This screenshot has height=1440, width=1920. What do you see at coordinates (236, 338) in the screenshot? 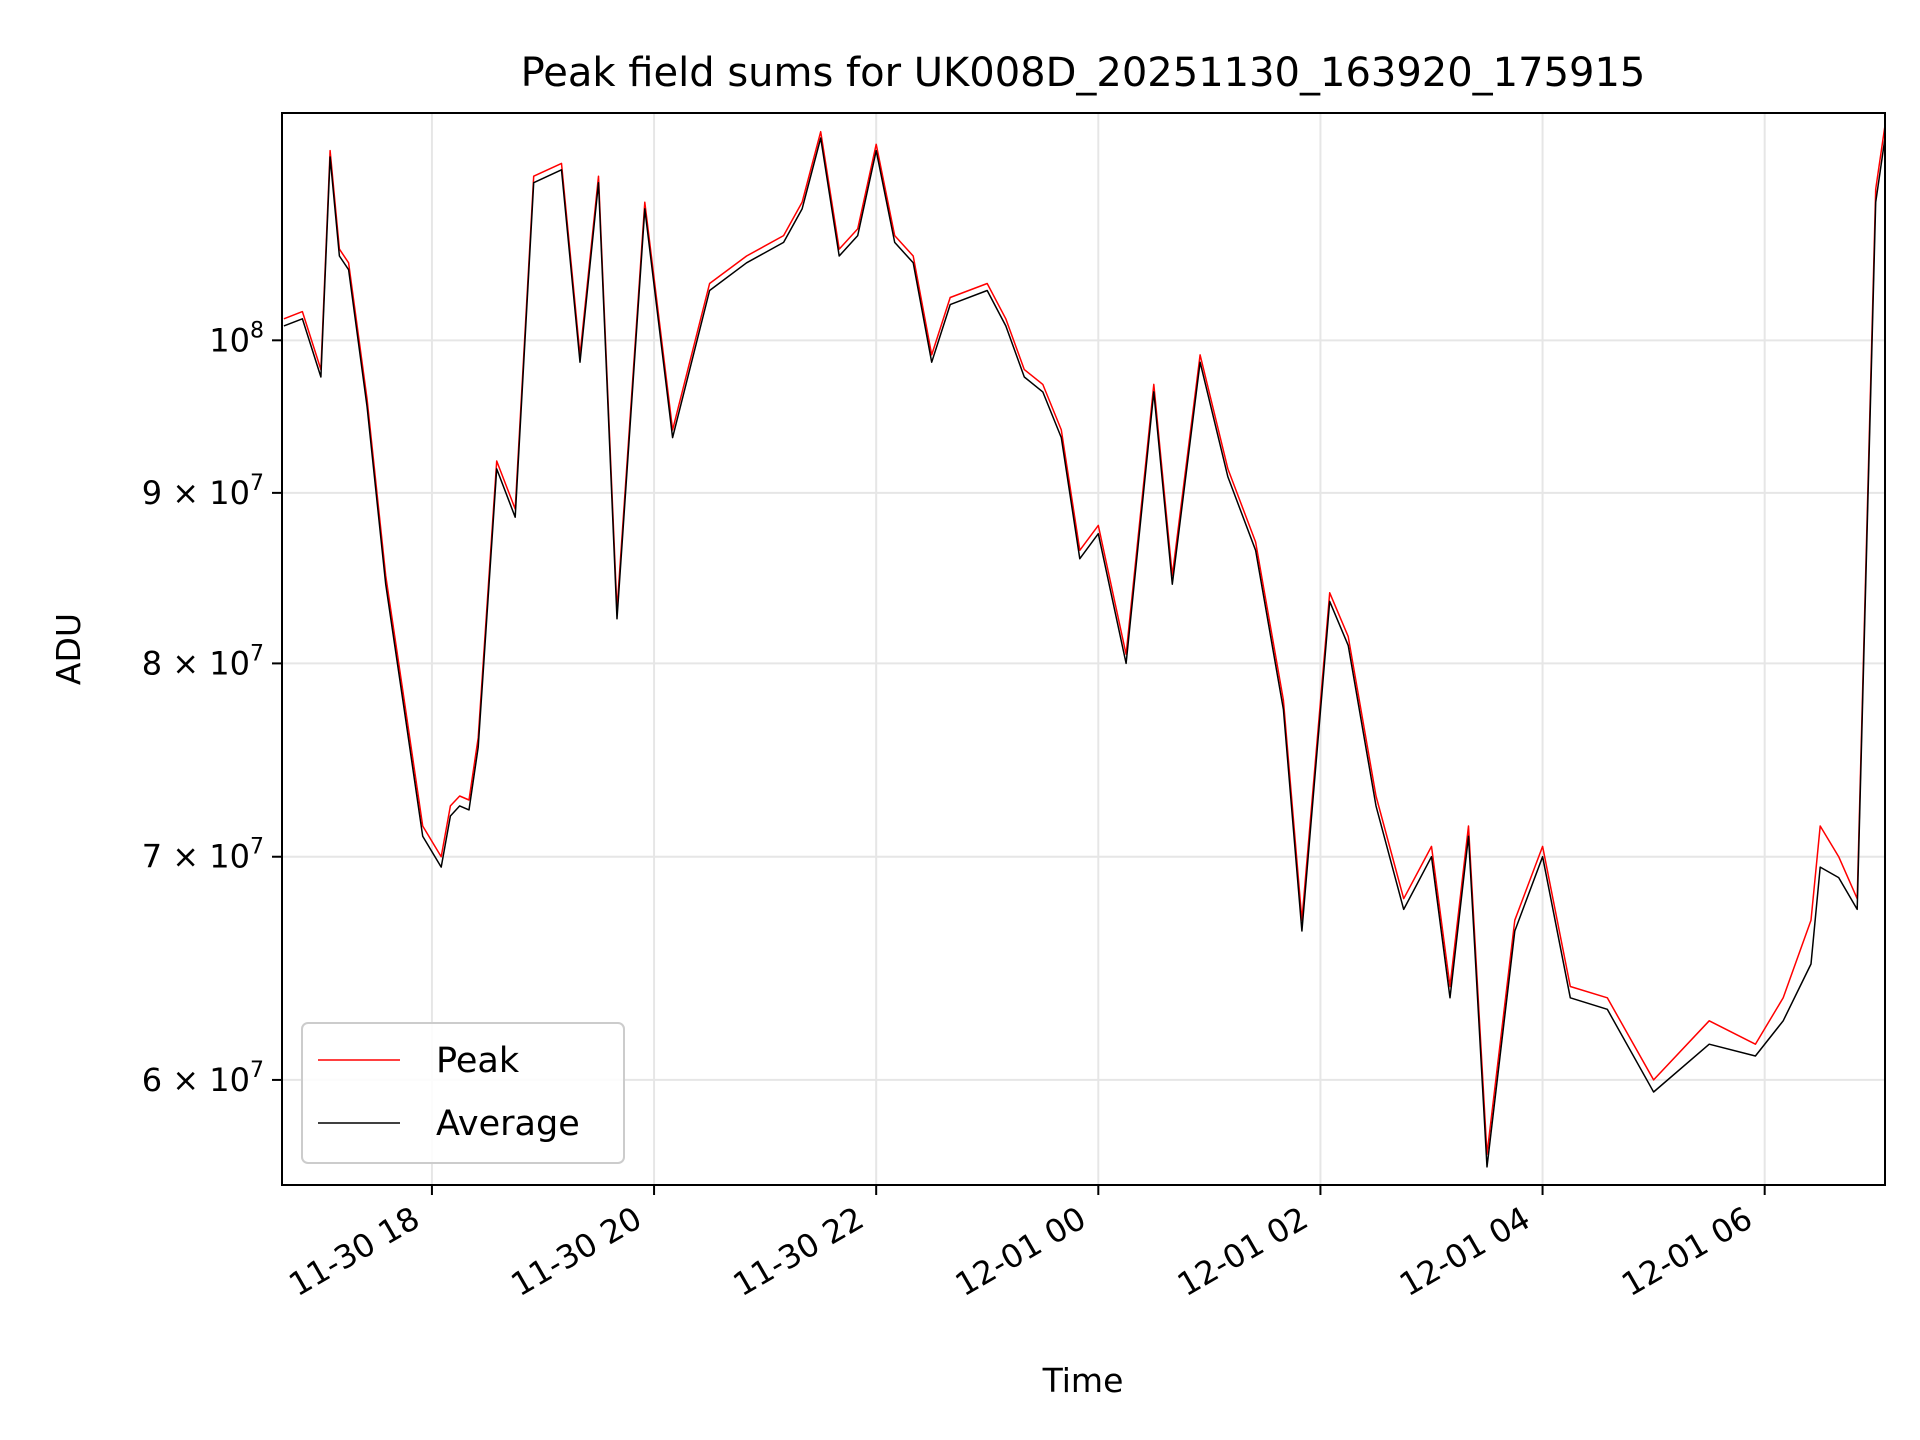
I see `y-tick-label: 108` at bounding box center [236, 338].